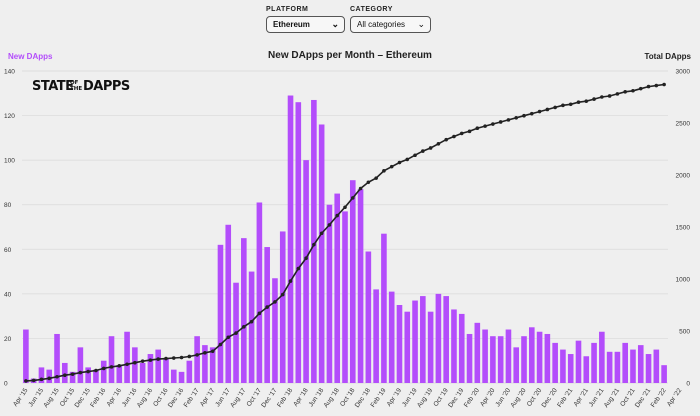 The height and width of the screenshot is (416, 700). Describe the element at coordinates (332, 398) in the screenshot. I see `x-tick-label: Aug '18` at that location.